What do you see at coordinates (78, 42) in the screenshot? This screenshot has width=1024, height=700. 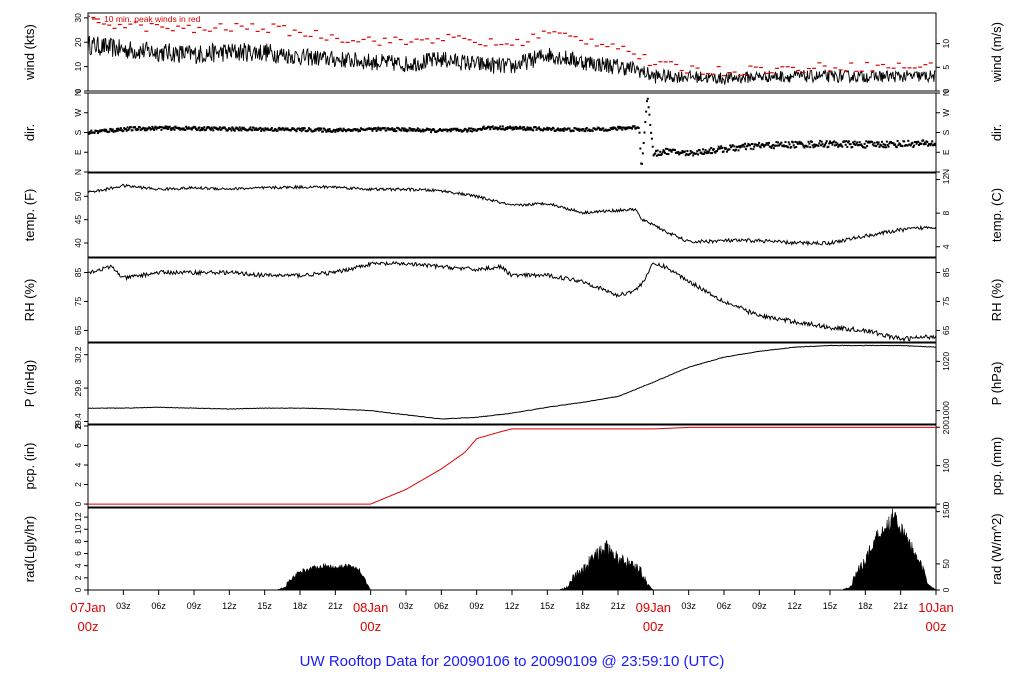 I see `left-tick-label-wind: 20` at bounding box center [78, 42].